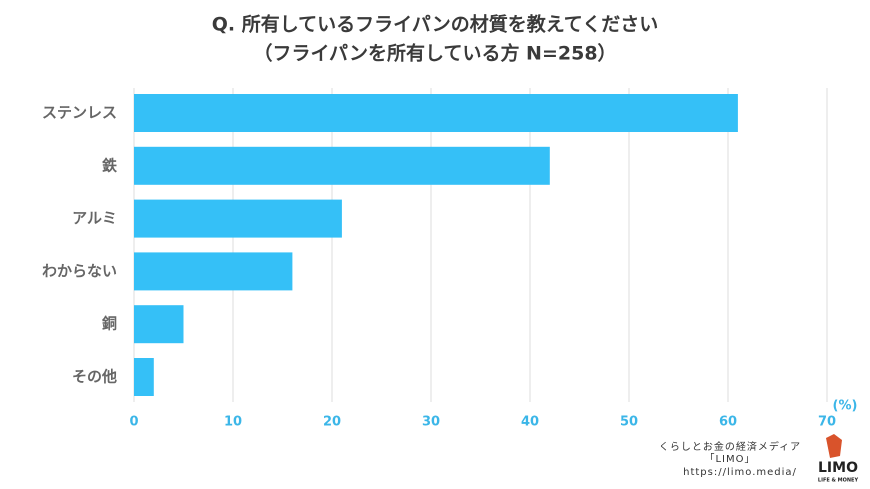 The image size is (870, 489). I want to click on x-tick-label: 50, so click(629, 422).